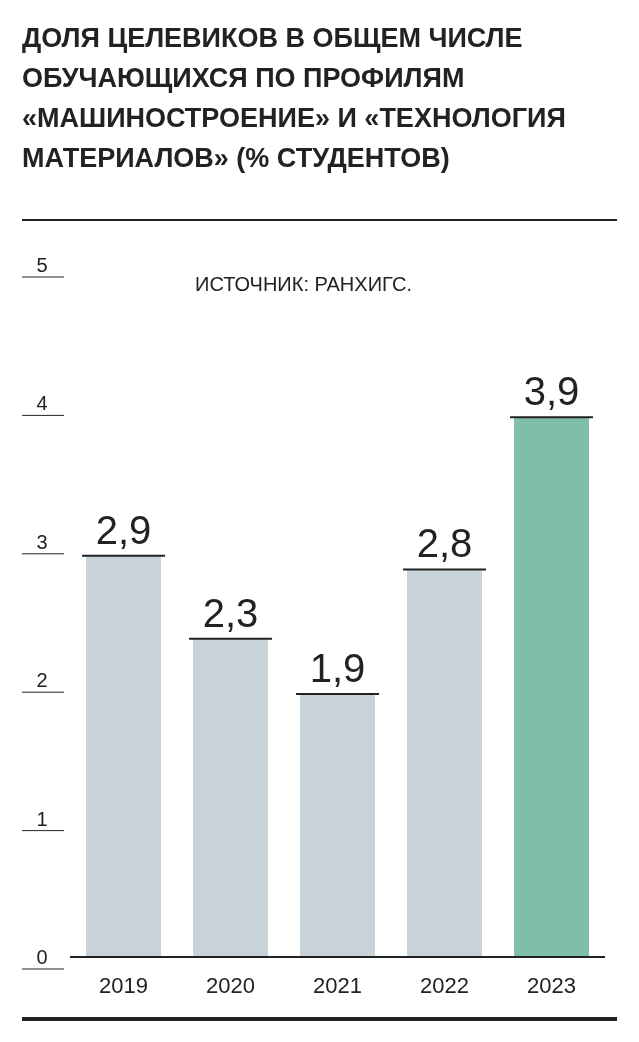 The image size is (639, 1042). What do you see at coordinates (230, 612) in the screenshot?
I see `data-label: 2,3` at bounding box center [230, 612].